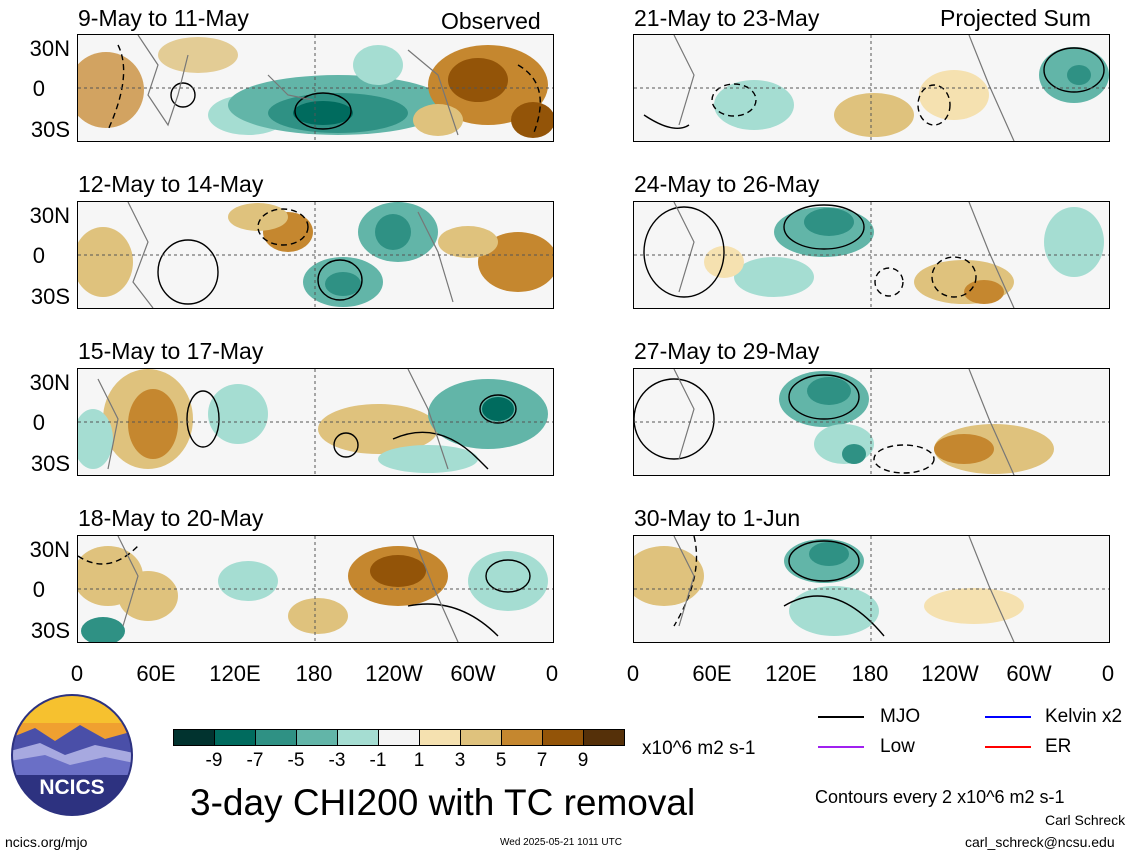 This screenshot has width=1135, height=856. Describe the element at coordinates (1058, 746) in the screenshot. I see `er-legend-label: ER` at that location.